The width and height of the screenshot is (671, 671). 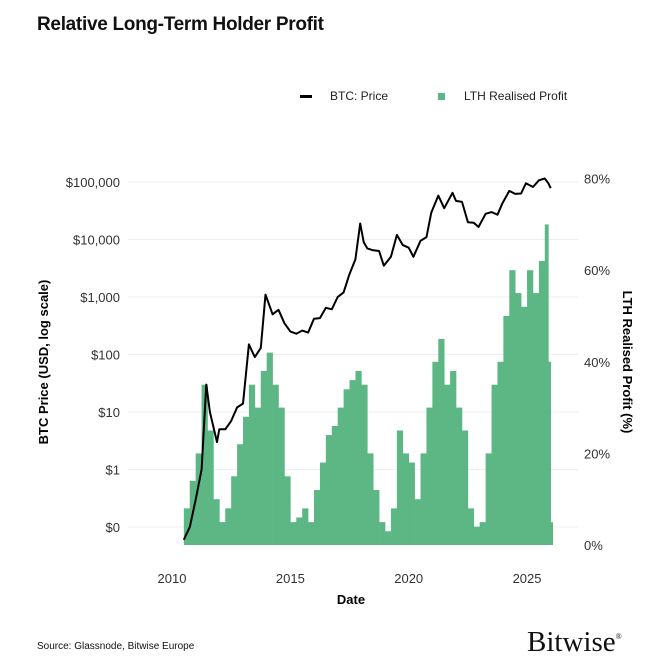 I want to click on y2-tick-label: 20%, so click(x=597, y=453).